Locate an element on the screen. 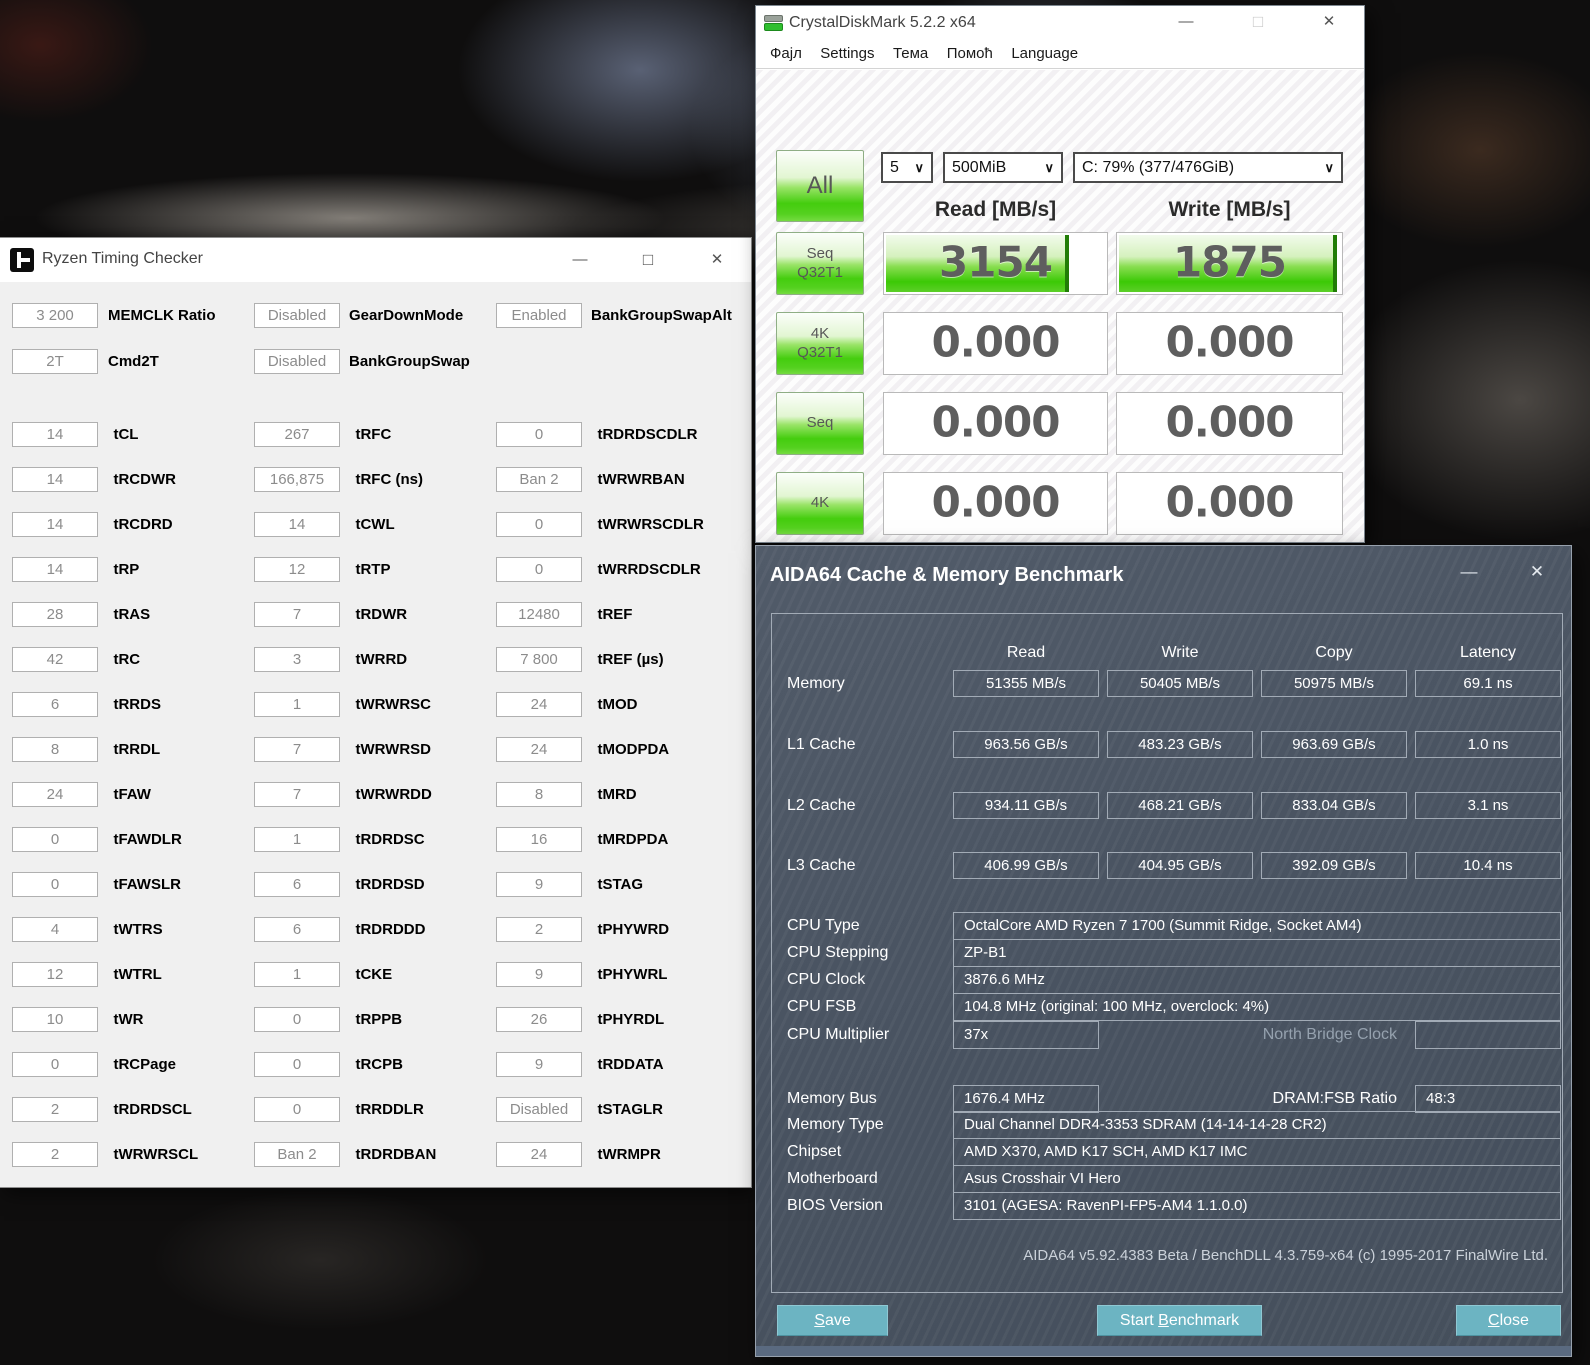 Image resolution: width=1590 pixels, height=1365 pixels. geardownmode-value: Disabled is located at coordinates (297, 315).